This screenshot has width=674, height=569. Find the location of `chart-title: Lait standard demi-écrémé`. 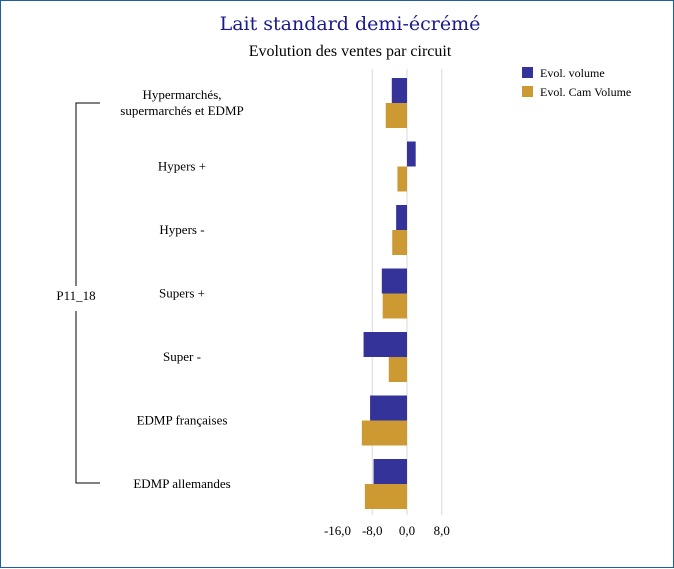

chart-title: Lait standard demi-écrémé is located at coordinates (350, 24).